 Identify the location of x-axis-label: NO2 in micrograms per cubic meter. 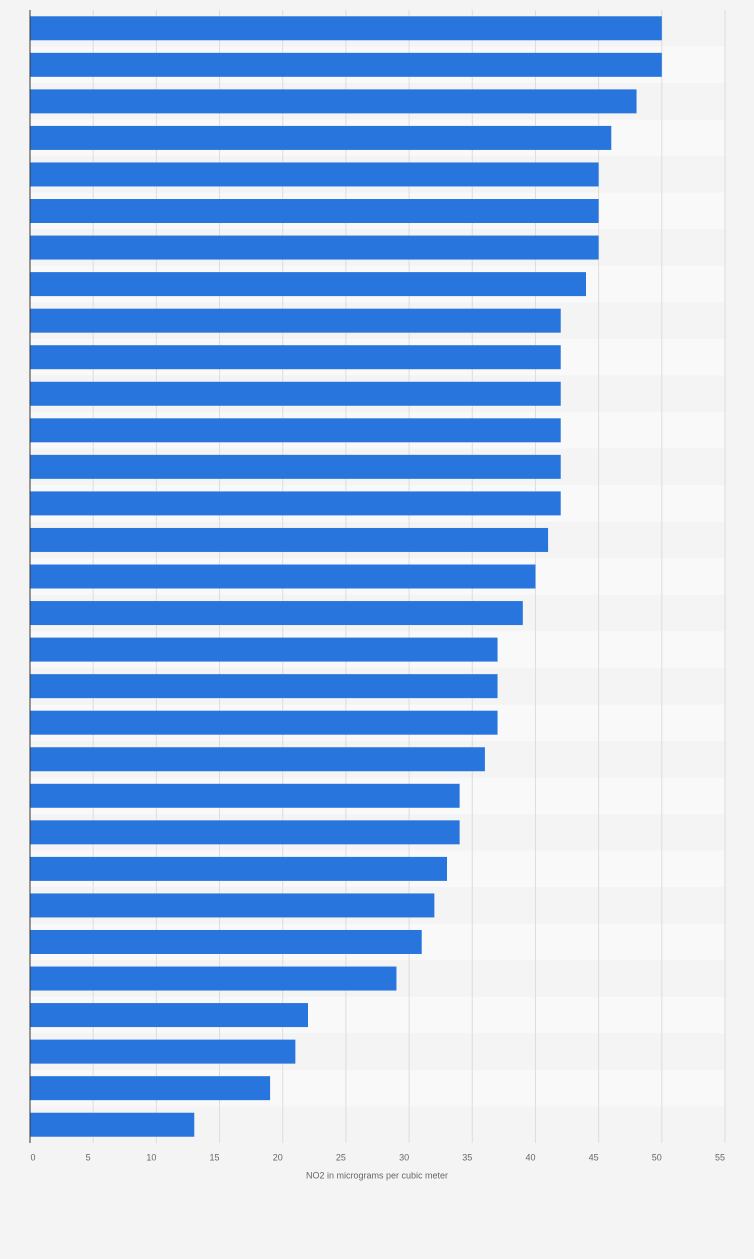
(377, 1175).